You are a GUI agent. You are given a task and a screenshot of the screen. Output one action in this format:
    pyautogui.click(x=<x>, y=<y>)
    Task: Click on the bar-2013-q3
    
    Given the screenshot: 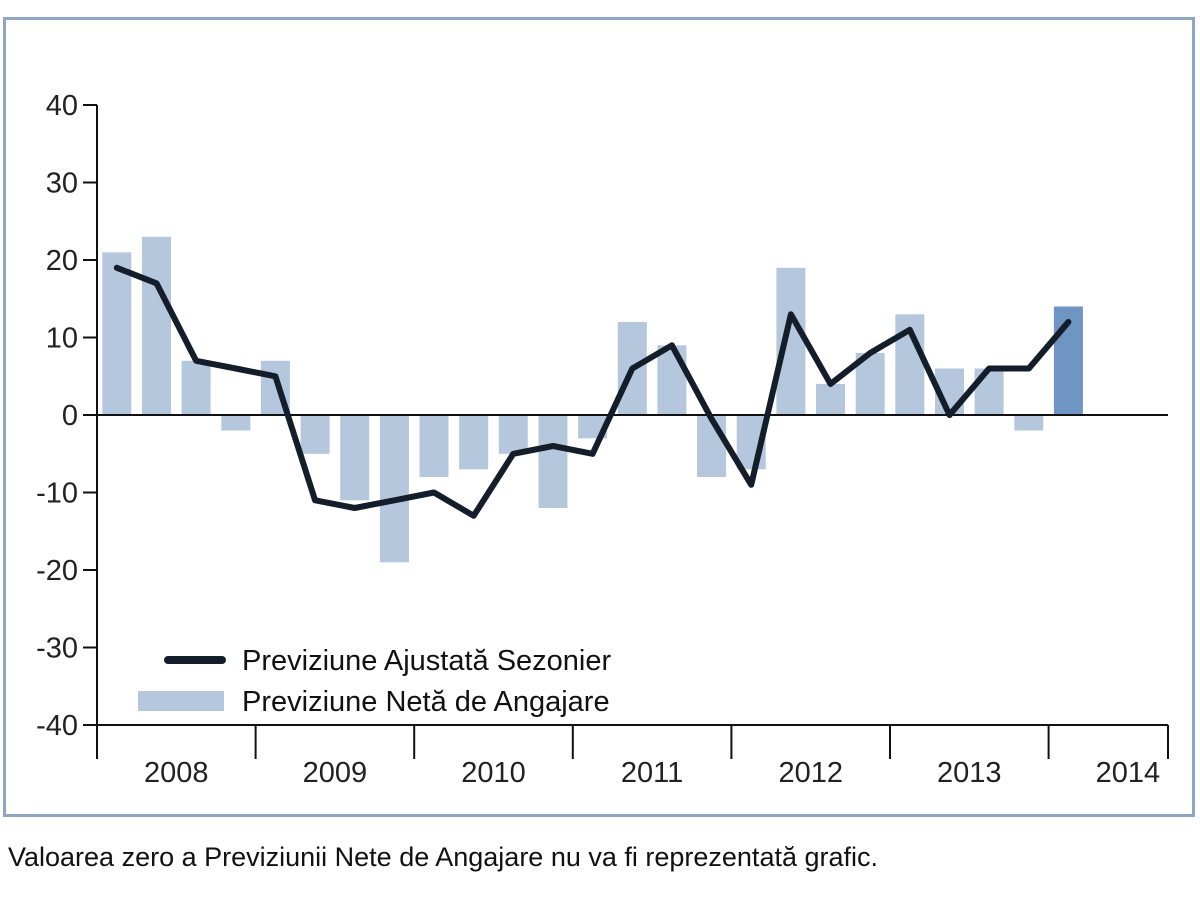 What is the action you would take?
    pyautogui.click(x=989, y=391)
    